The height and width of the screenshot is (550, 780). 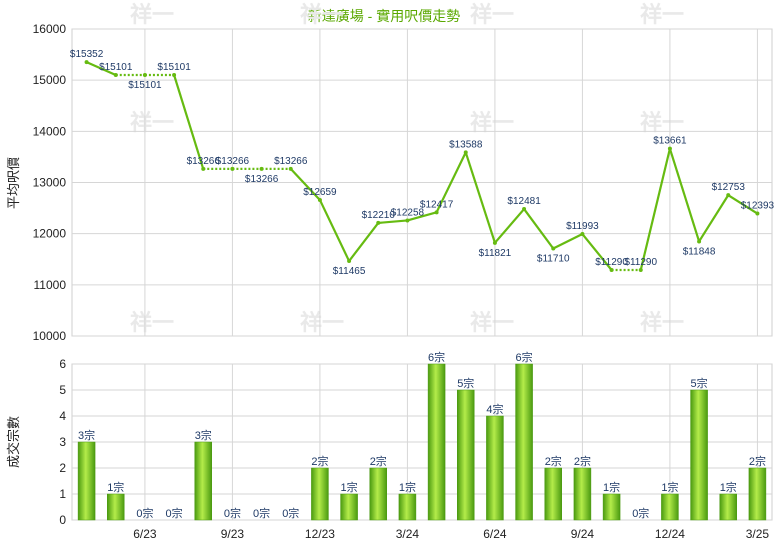 What do you see at coordinates (758, 534) in the screenshot?
I see `x-tick-label: 3/25` at bounding box center [758, 534].